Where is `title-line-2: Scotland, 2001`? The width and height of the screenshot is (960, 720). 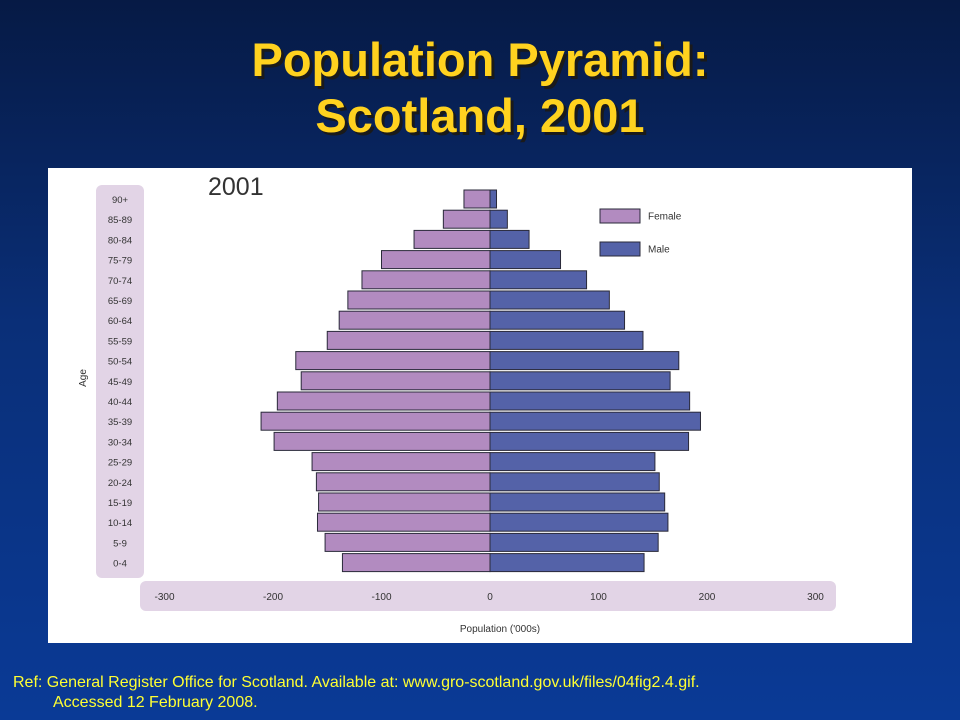 title-line-2: Scotland, 2001 is located at coordinates (480, 115).